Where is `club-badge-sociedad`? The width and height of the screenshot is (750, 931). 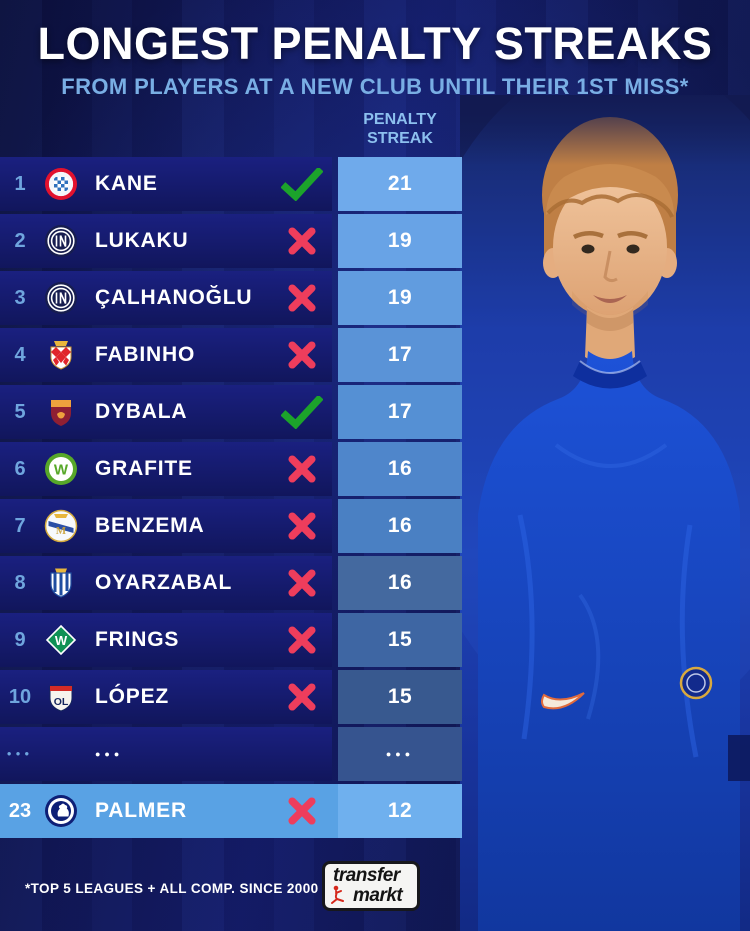 club-badge-sociedad is located at coordinates (61, 583).